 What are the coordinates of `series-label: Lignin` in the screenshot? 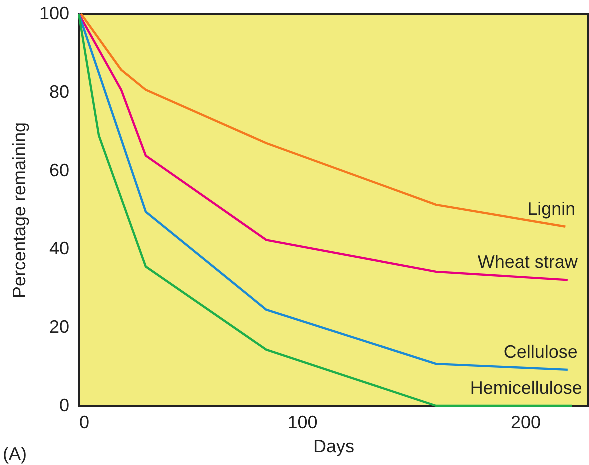 It's located at (552, 208).